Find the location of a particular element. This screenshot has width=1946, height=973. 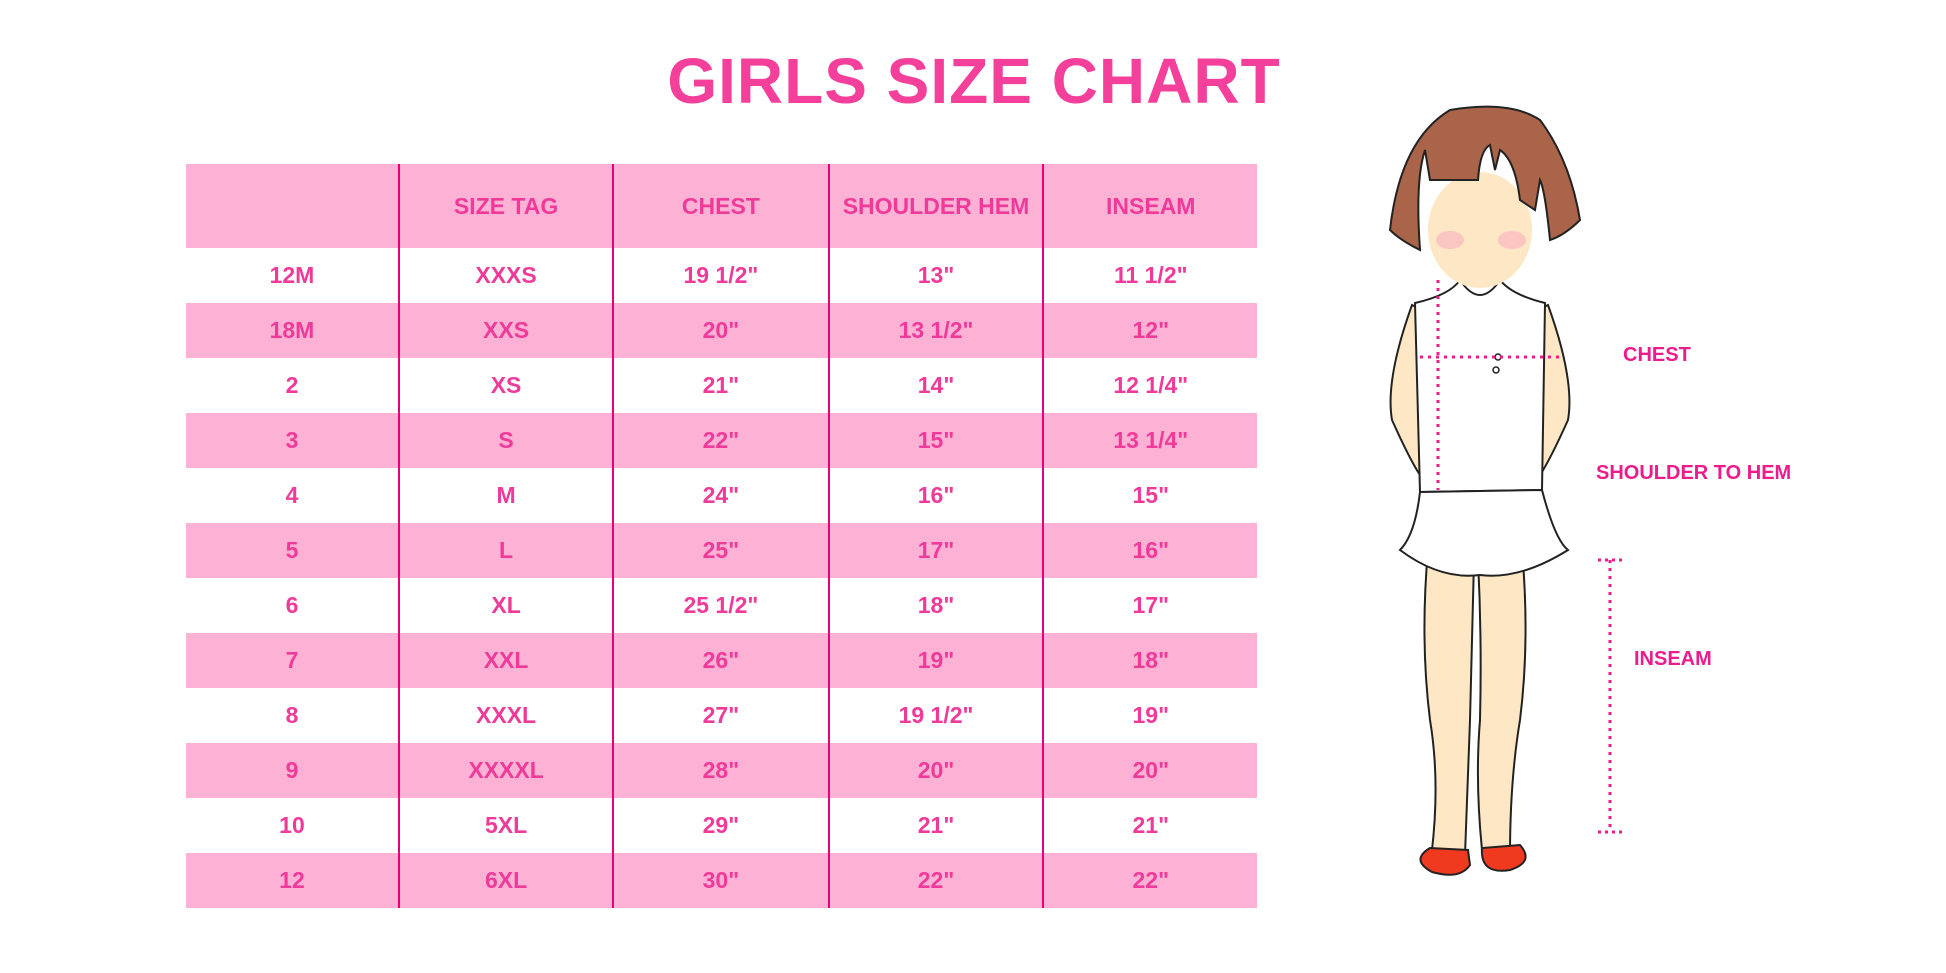

table-row: 10 5XL 29" 21" 21" is located at coordinates (721, 825).